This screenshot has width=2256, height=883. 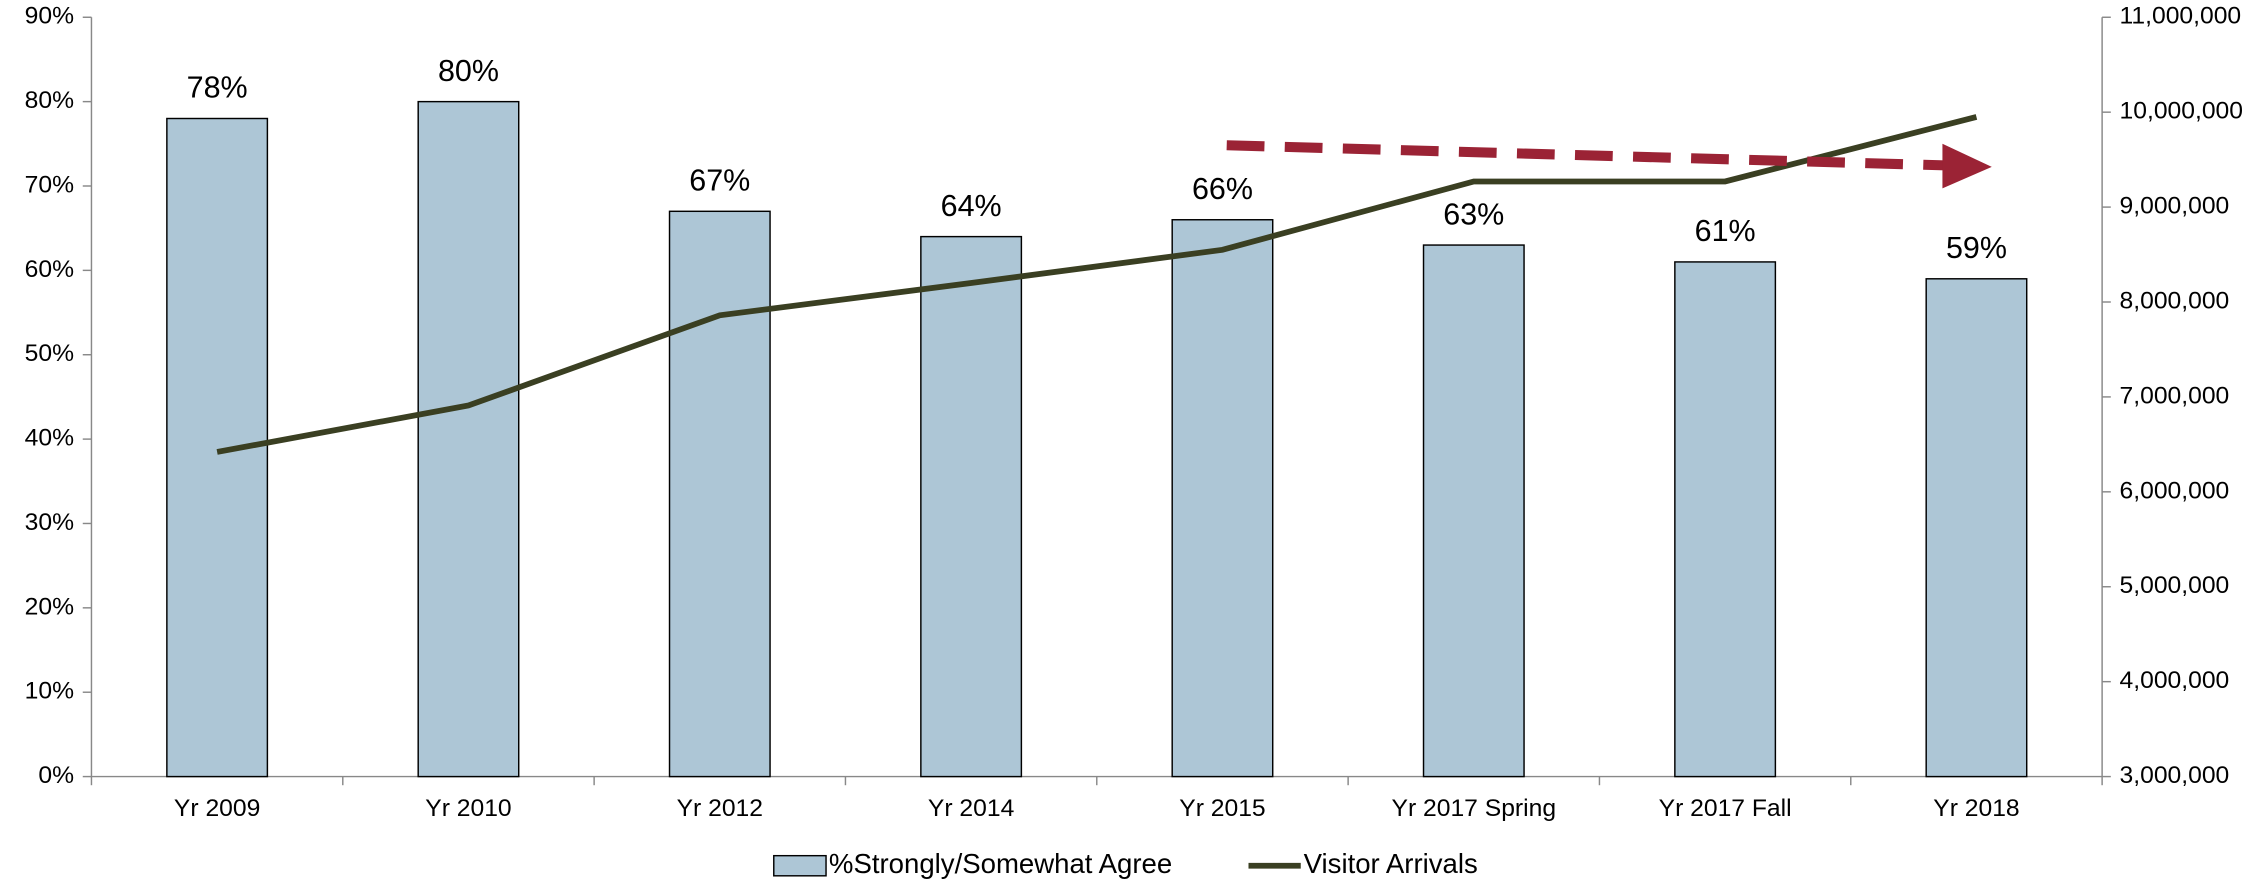 I want to click on y-tick-label: 60%, so click(x=49, y=269).